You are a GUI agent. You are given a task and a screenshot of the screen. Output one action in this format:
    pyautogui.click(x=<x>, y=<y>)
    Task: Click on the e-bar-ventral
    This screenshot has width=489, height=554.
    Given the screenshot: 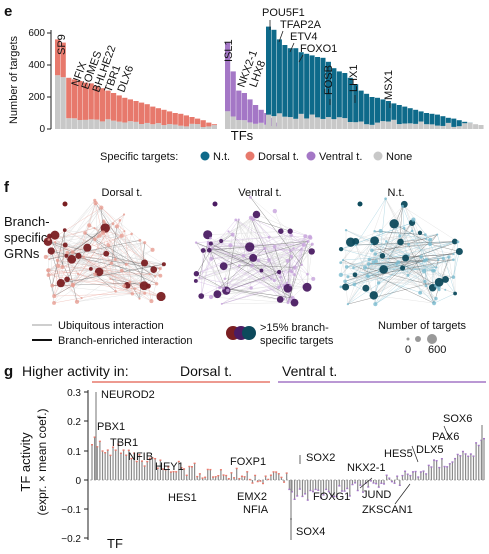 What is the action you would take?
    pyautogui.click(x=233, y=94)
    